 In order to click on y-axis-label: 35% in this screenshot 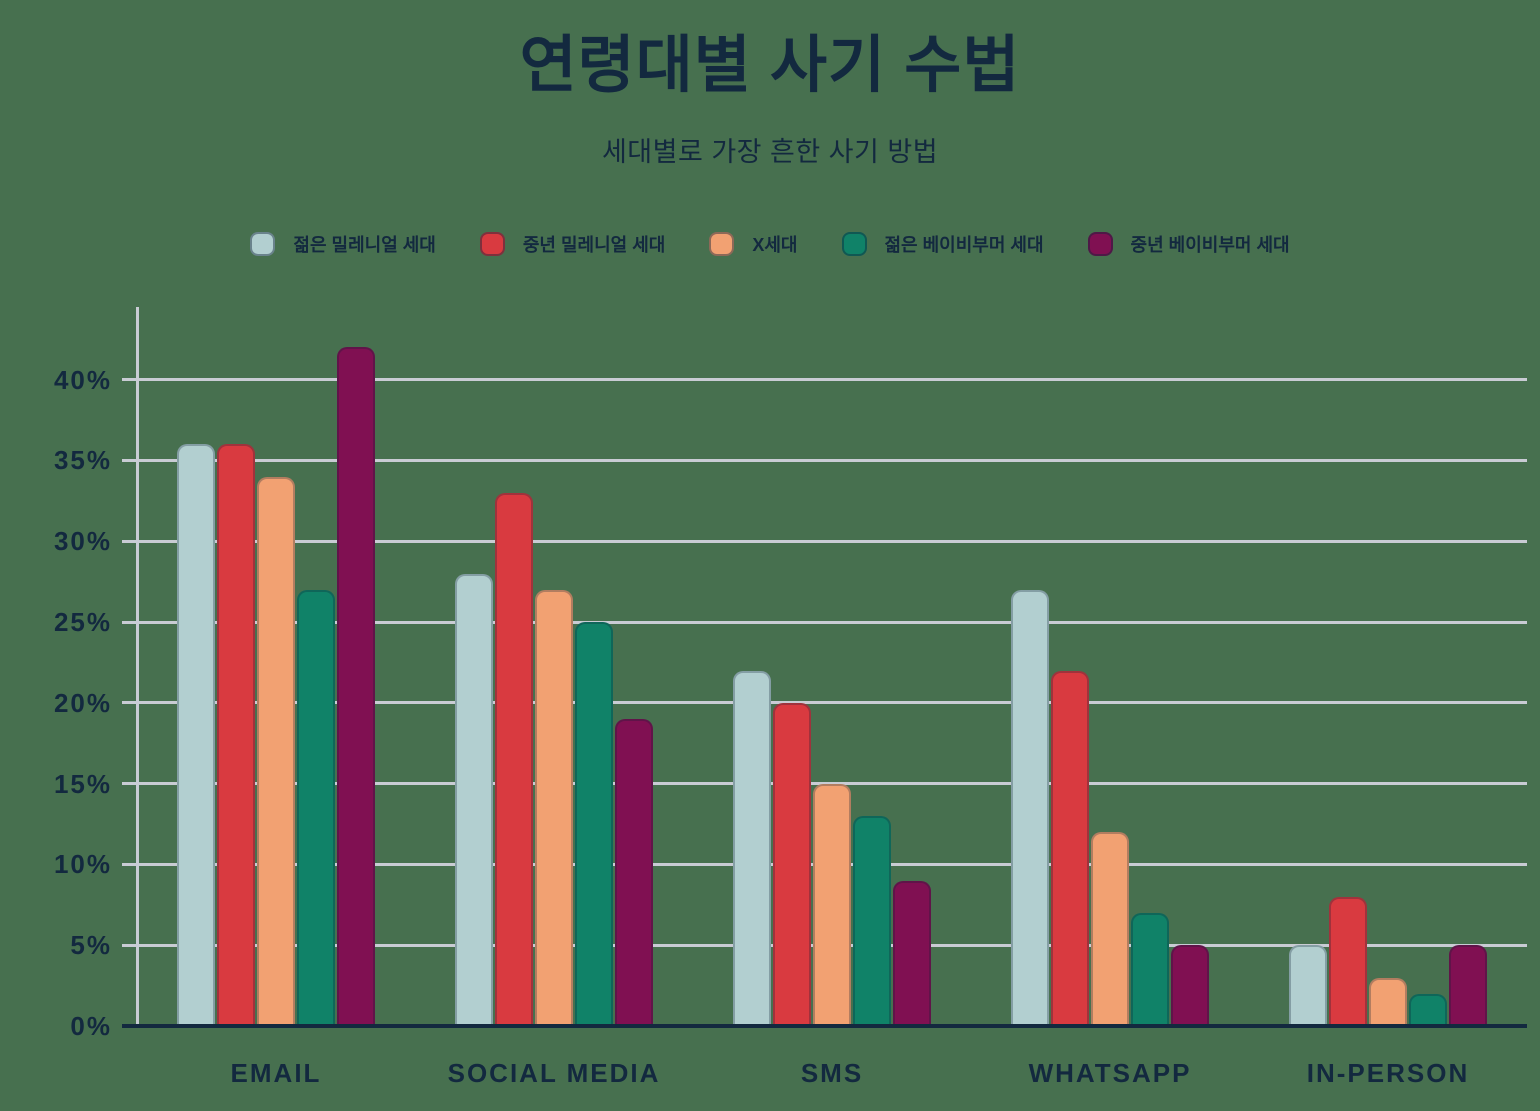, I will do `click(82, 460)`.